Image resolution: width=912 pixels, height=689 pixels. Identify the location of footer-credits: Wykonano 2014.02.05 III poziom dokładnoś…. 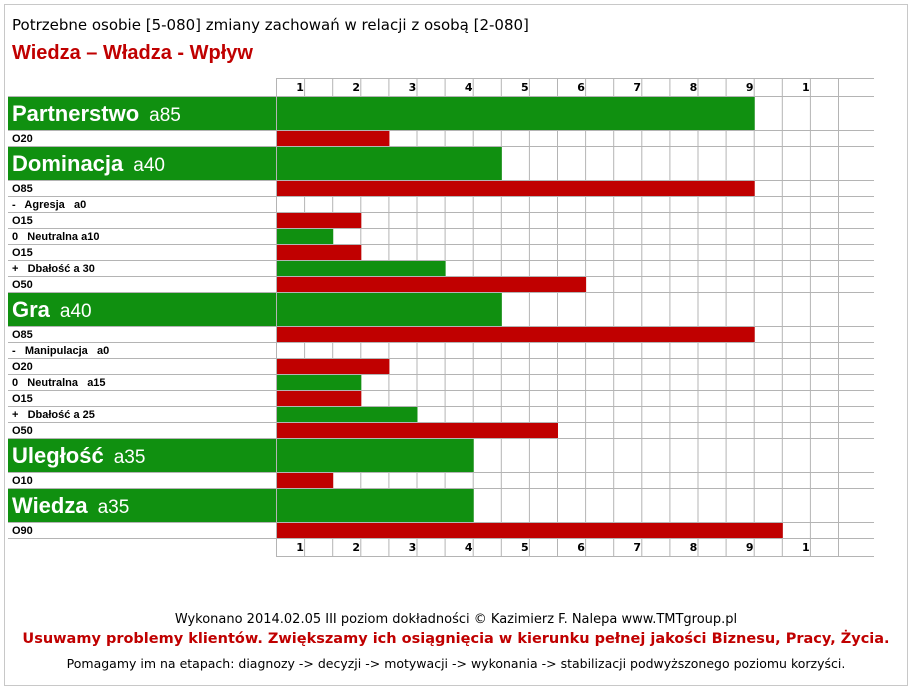
(456, 619).